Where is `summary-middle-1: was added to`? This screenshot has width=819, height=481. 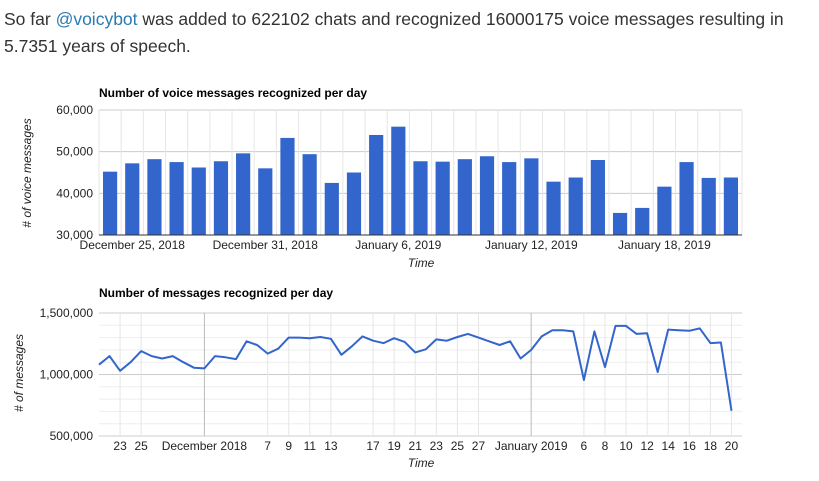 summary-middle-1: was added to is located at coordinates (194, 19).